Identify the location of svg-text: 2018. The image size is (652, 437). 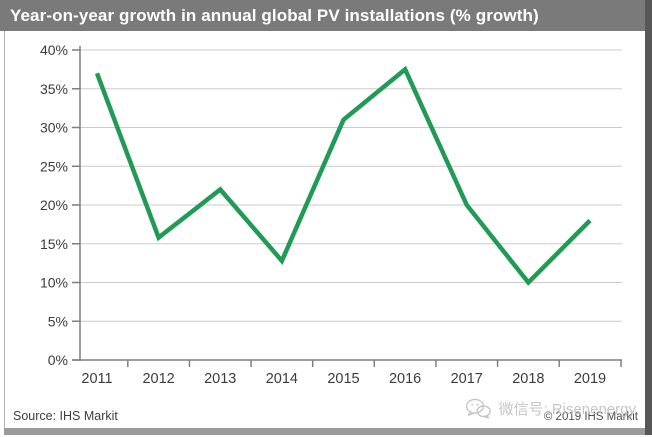
(528, 379).